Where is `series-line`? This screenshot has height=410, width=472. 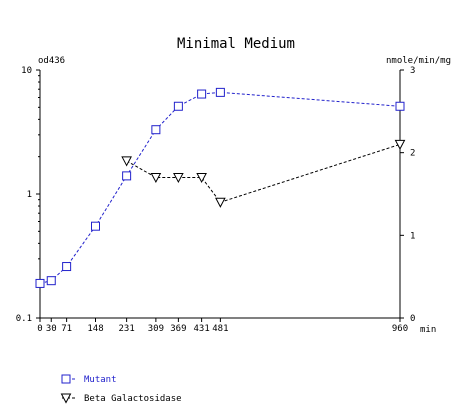
series-line is located at coordinates (263, 173).